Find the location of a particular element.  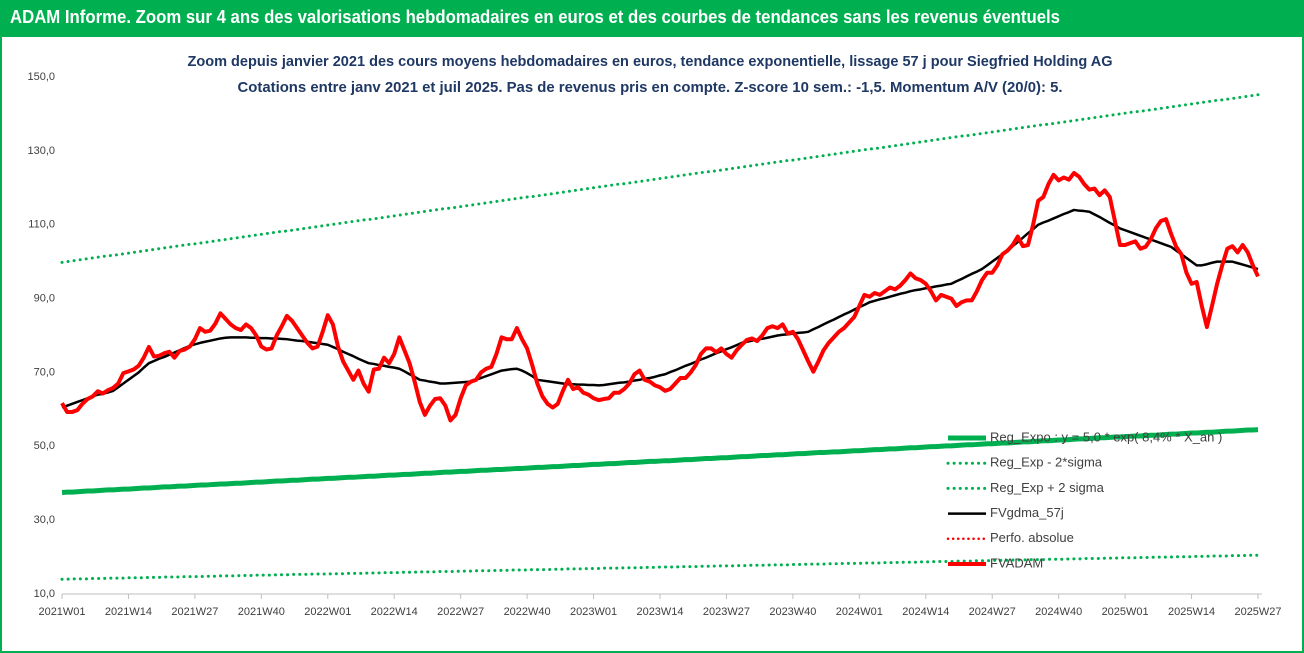

y-tick-label: 150,0 is located at coordinates (41, 77).